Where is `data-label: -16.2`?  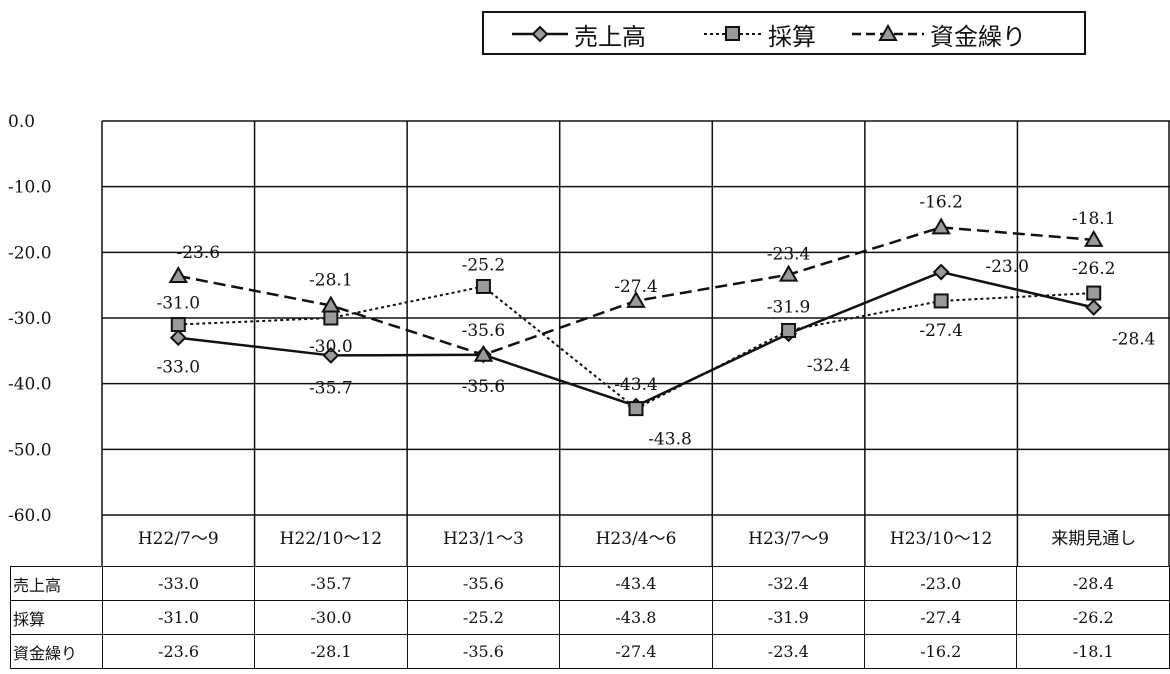 data-label: -16.2 is located at coordinates (941, 202).